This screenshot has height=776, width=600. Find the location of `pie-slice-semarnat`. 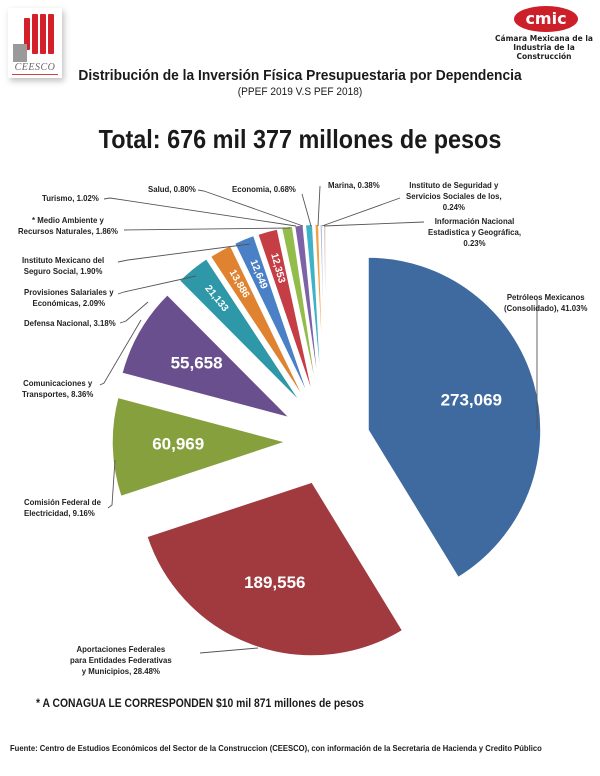

pie-slice-semarnat is located at coordinates (285, 314).